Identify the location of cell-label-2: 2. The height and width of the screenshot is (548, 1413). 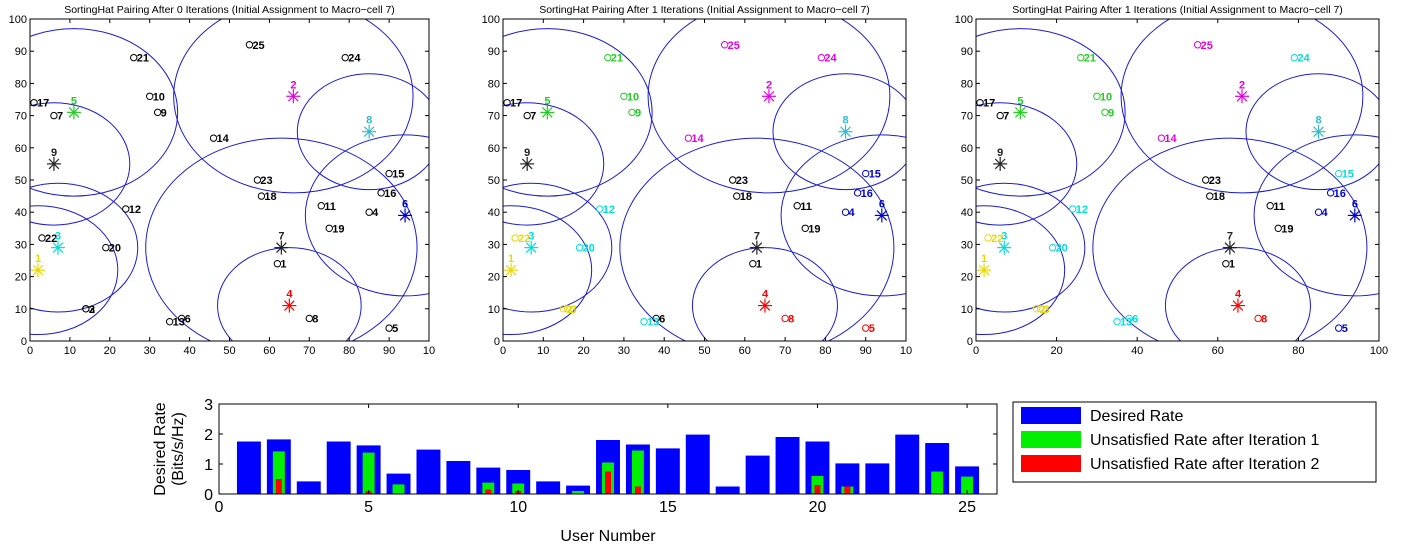
(1242, 85).